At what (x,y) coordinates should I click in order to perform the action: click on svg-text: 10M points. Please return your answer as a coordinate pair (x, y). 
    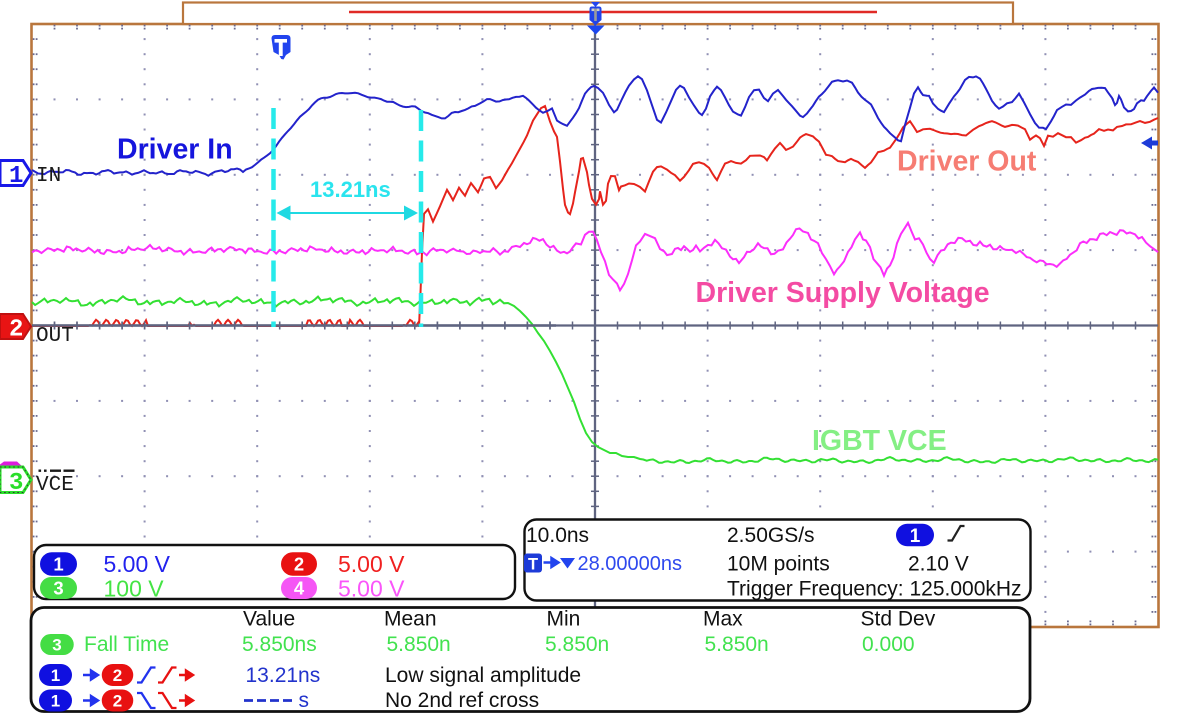
    Looking at the image, I should click on (778, 564).